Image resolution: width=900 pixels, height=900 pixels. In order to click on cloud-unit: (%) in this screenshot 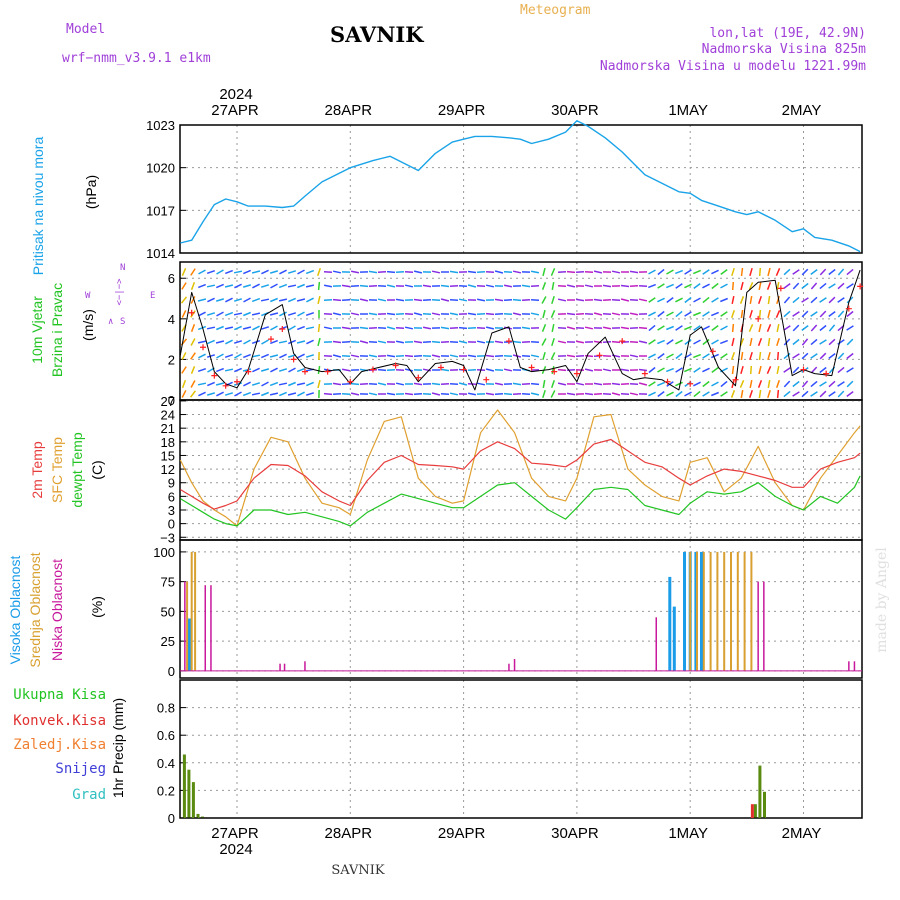, I will do `click(97, 607)`.